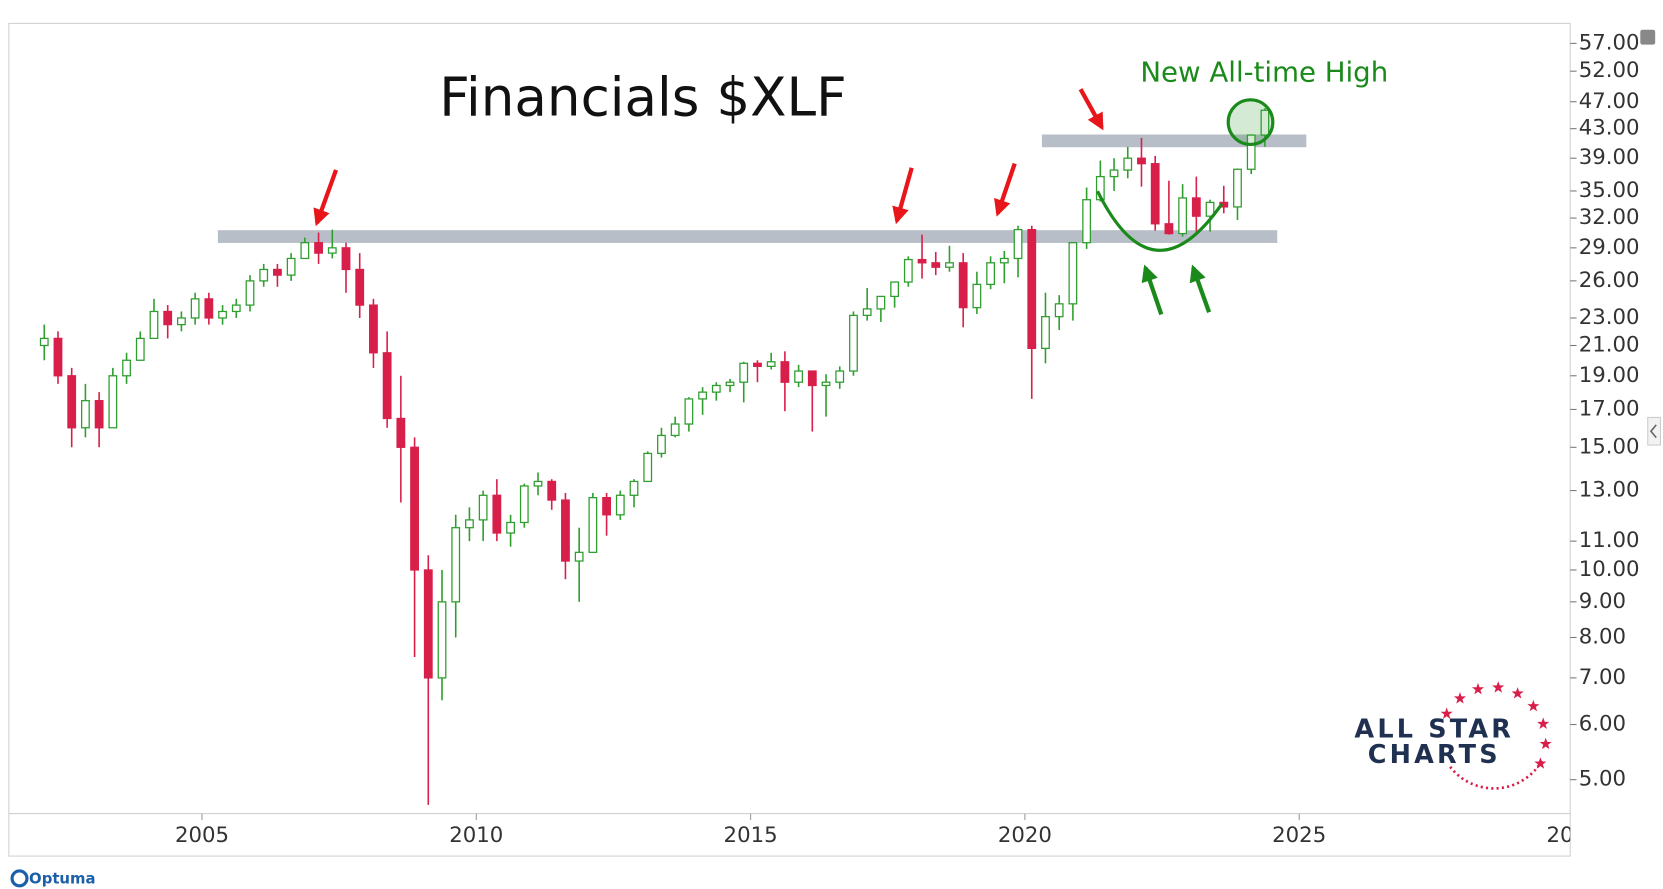 This screenshot has height=889, width=1663. What do you see at coordinates (1434, 730) in the screenshot?
I see `logo-text: ALL STAR` at bounding box center [1434, 730].